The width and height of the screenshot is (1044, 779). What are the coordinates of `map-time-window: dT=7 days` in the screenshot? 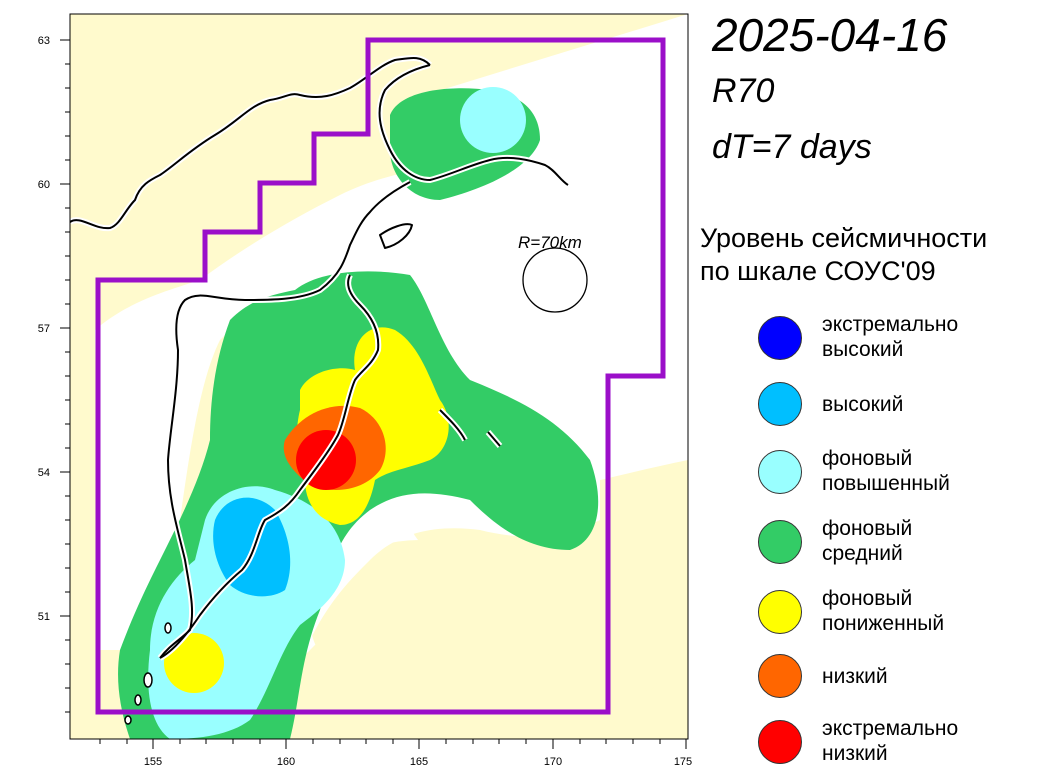 It's located at (792, 147).